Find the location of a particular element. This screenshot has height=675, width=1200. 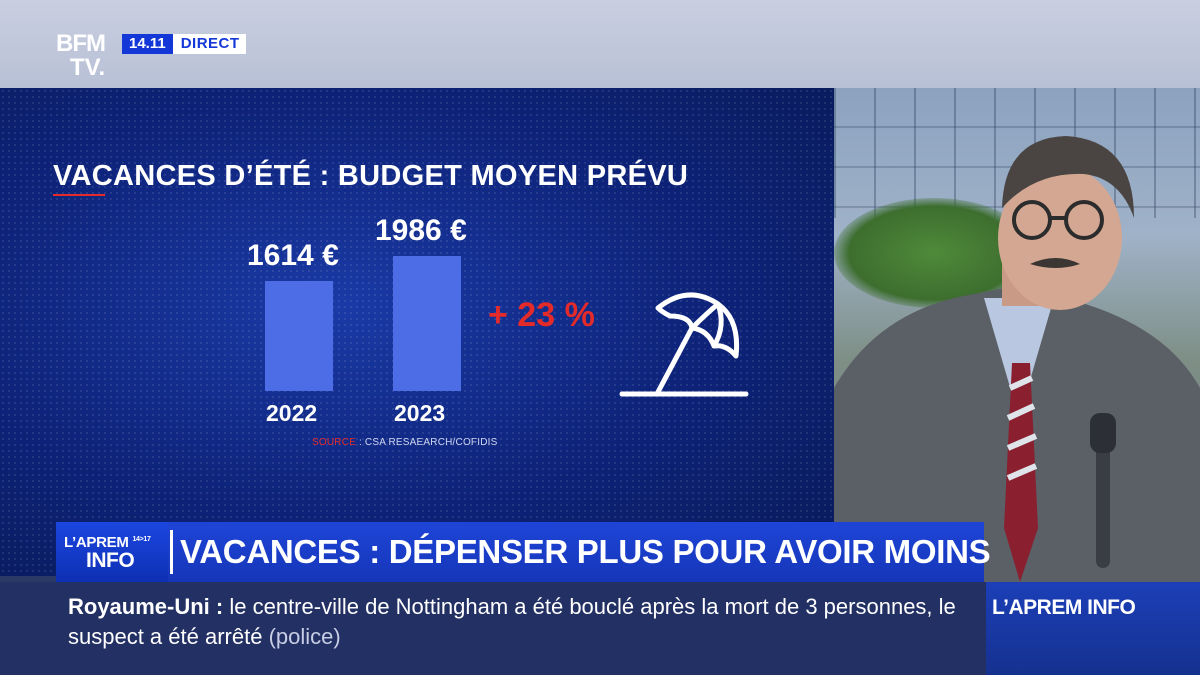

ticker-tag: (police) is located at coordinates (304, 636).